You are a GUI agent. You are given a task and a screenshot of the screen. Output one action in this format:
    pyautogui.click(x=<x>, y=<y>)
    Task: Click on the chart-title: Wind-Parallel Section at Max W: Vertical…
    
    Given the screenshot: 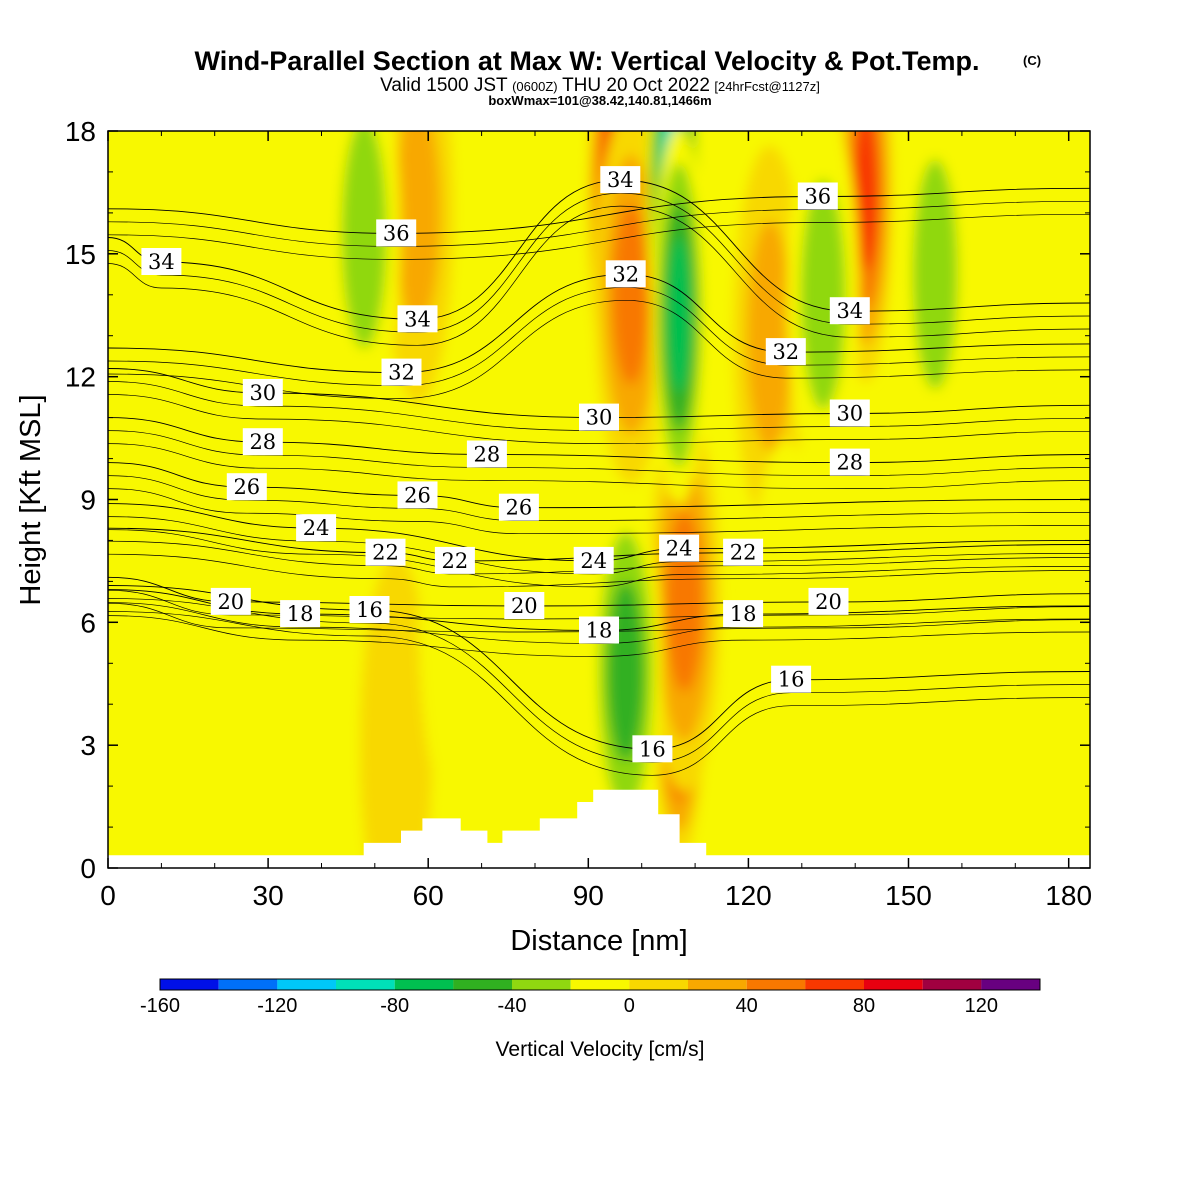 What is the action you would take?
    pyautogui.click(x=587, y=61)
    